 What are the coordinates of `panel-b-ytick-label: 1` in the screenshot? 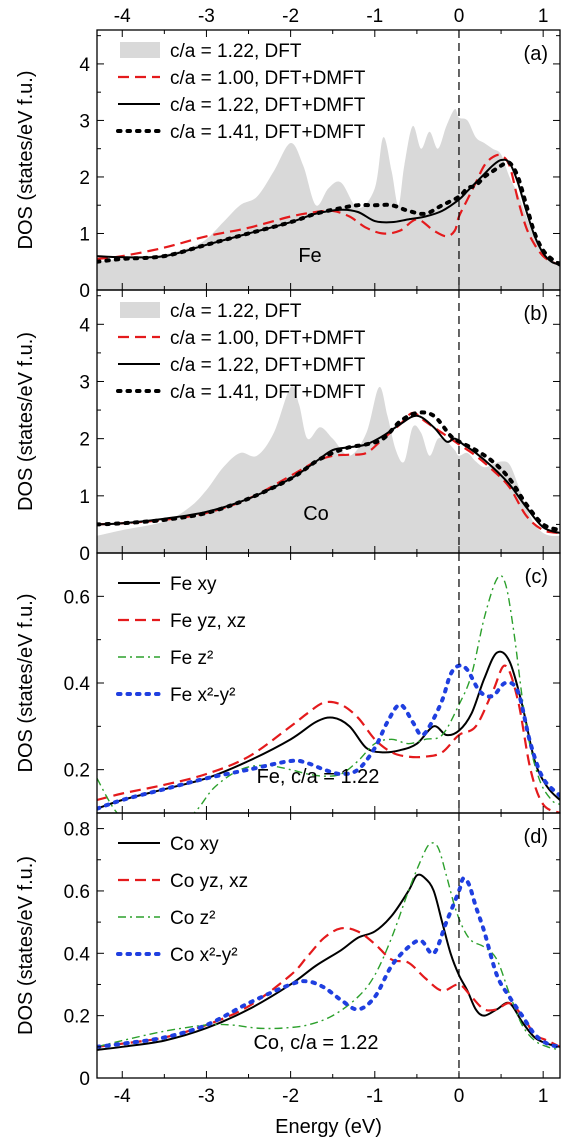 It's located at (84, 497).